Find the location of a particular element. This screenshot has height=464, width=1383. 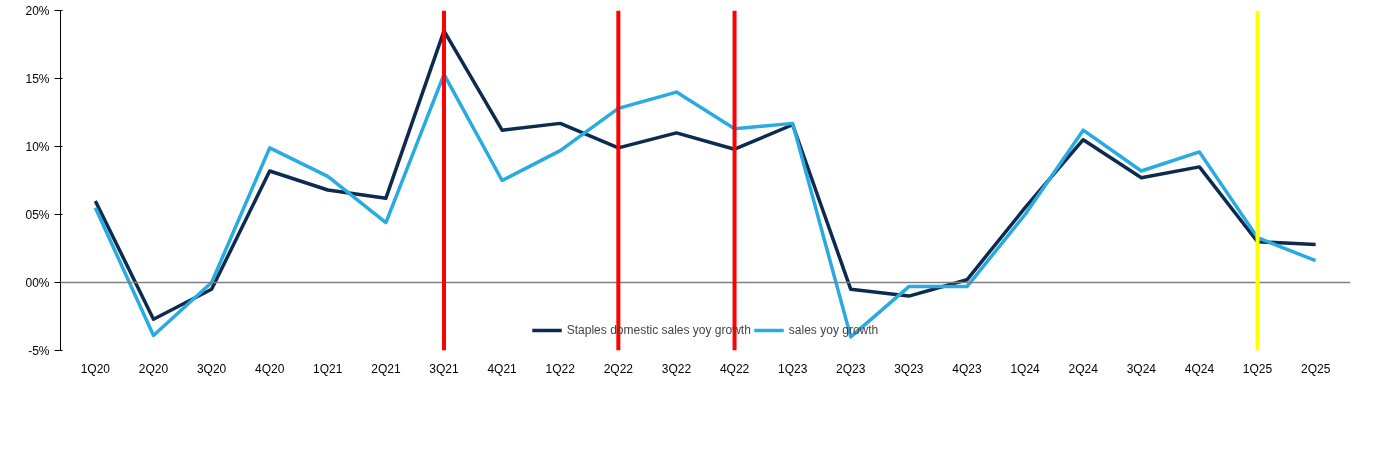

x-tick-label: 4Q24 is located at coordinates (1199, 368).